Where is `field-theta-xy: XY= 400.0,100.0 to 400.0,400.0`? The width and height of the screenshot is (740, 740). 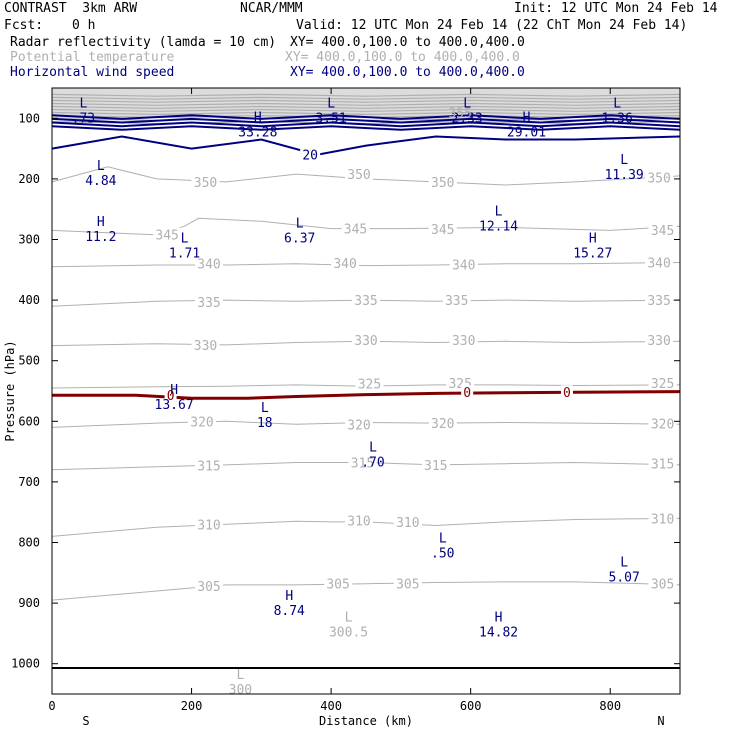 field-theta-xy: XY= 400.0,100.0 to 400.0,400.0 is located at coordinates (402, 57).